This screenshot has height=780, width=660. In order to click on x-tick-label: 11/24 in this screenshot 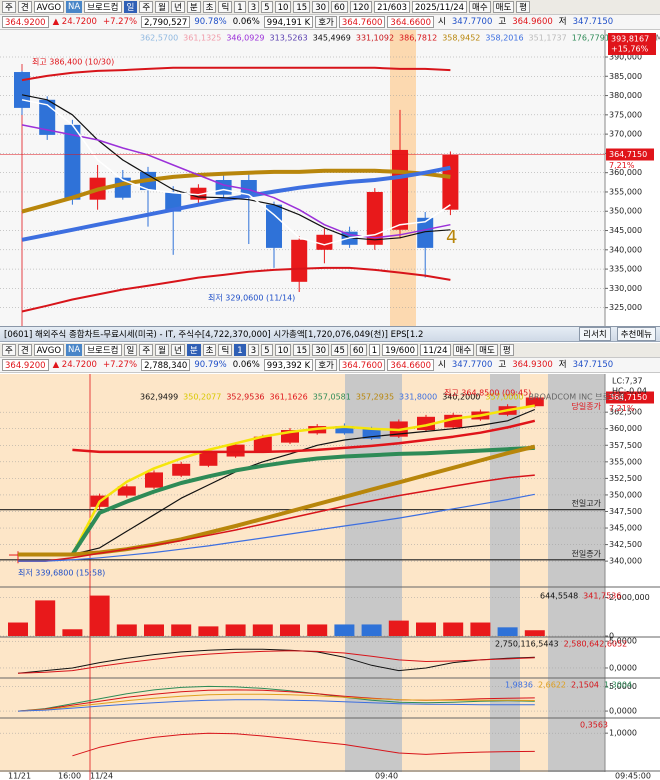, I will do `click(101, 776)`.